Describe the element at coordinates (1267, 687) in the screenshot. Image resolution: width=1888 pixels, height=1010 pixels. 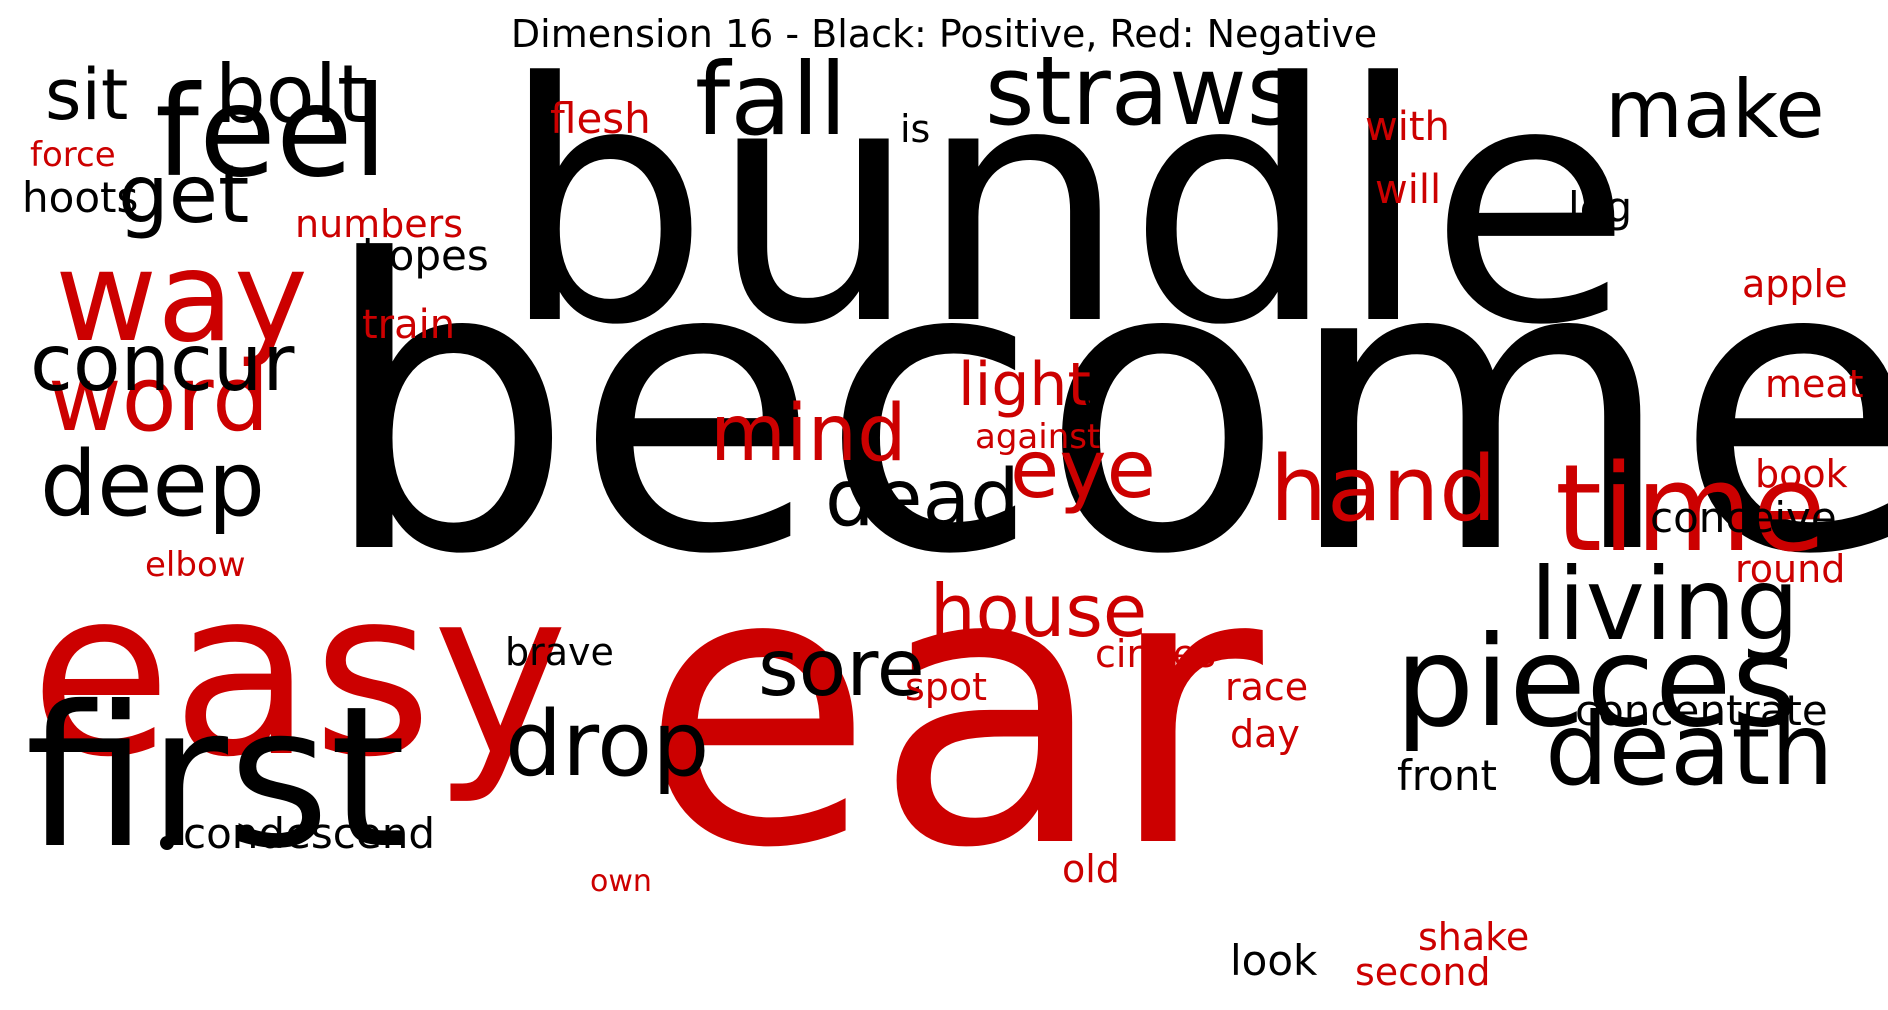
I see `word-race: race` at that location.